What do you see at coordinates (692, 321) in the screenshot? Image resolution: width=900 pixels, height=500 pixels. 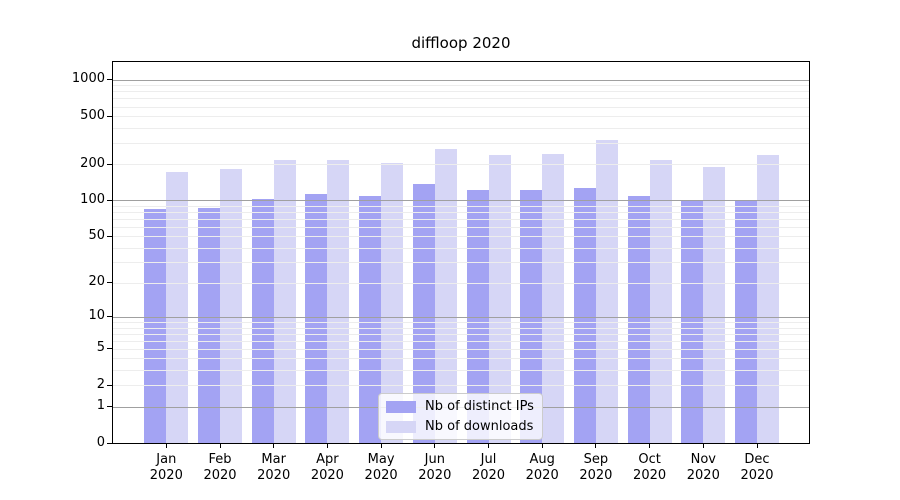 I see `bar-ips-nov` at bounding box center [692, 321].